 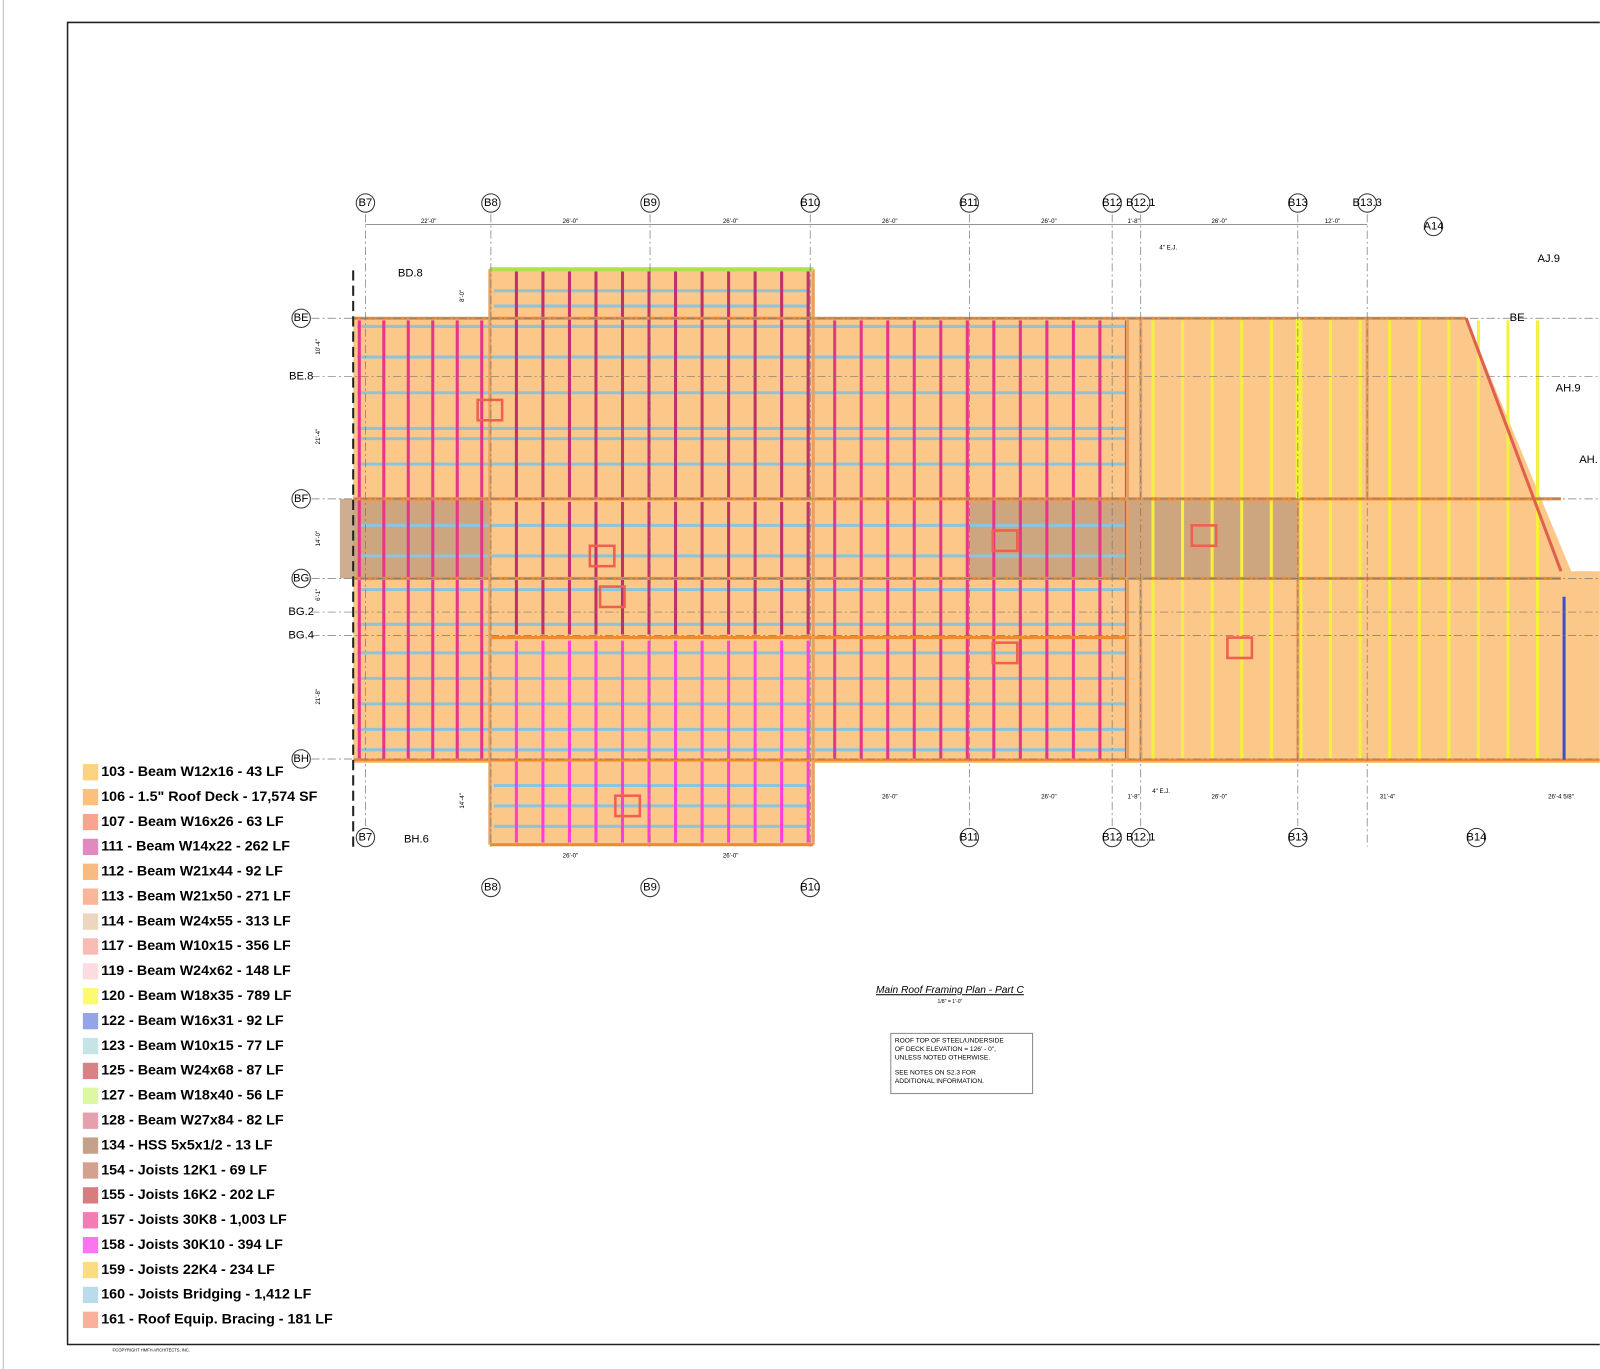 I want to click on legend-label: 117 - Beam W10x15 - 356 LF, so click(x=196, y=946).